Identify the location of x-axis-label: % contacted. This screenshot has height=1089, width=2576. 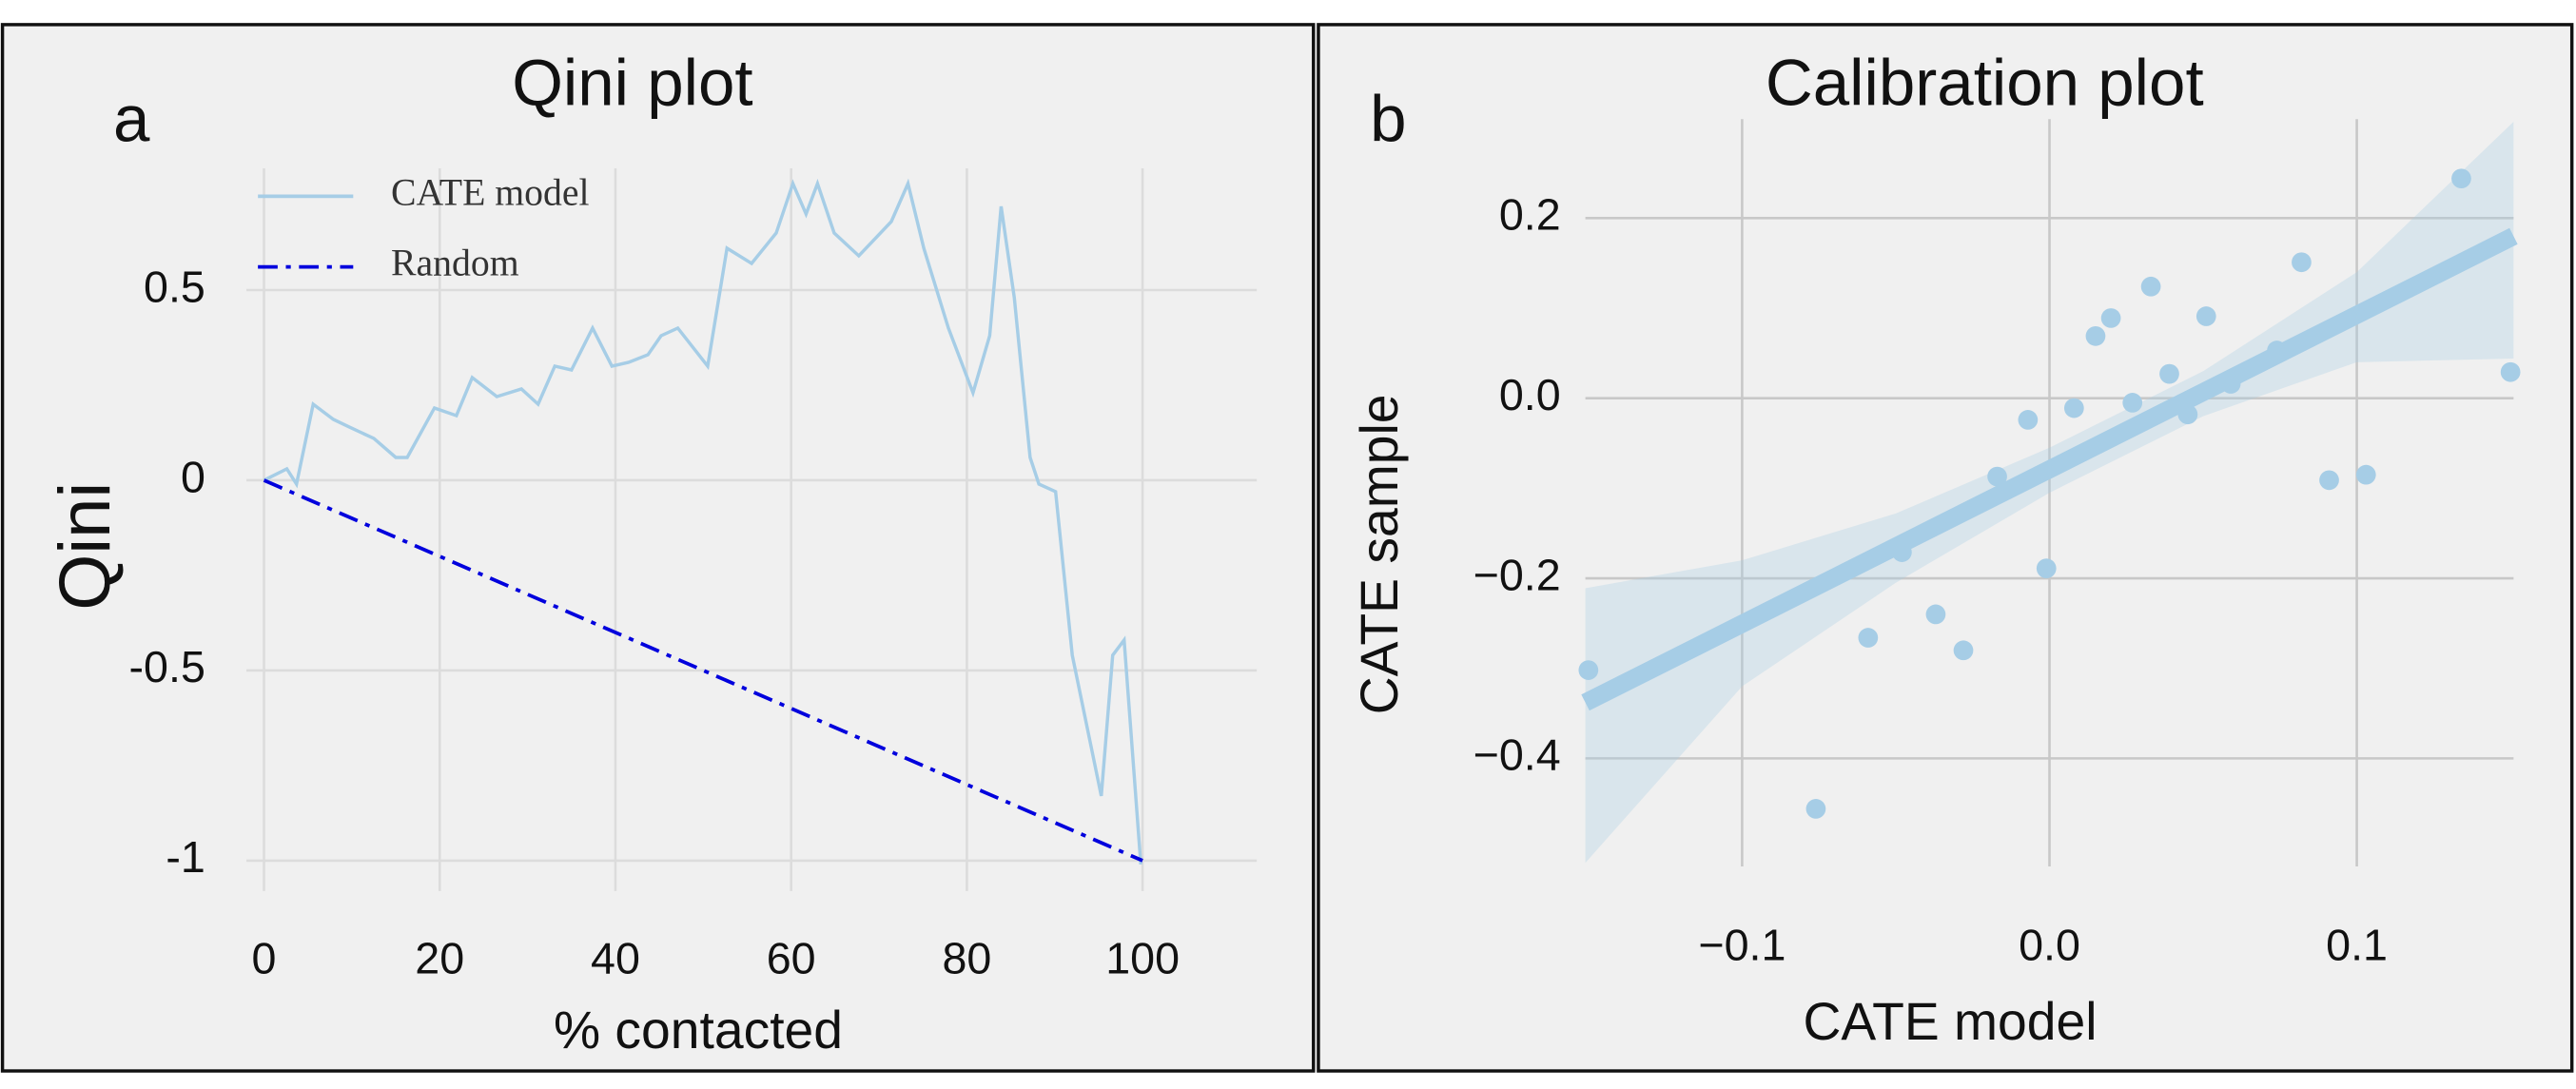
(698, 1030).